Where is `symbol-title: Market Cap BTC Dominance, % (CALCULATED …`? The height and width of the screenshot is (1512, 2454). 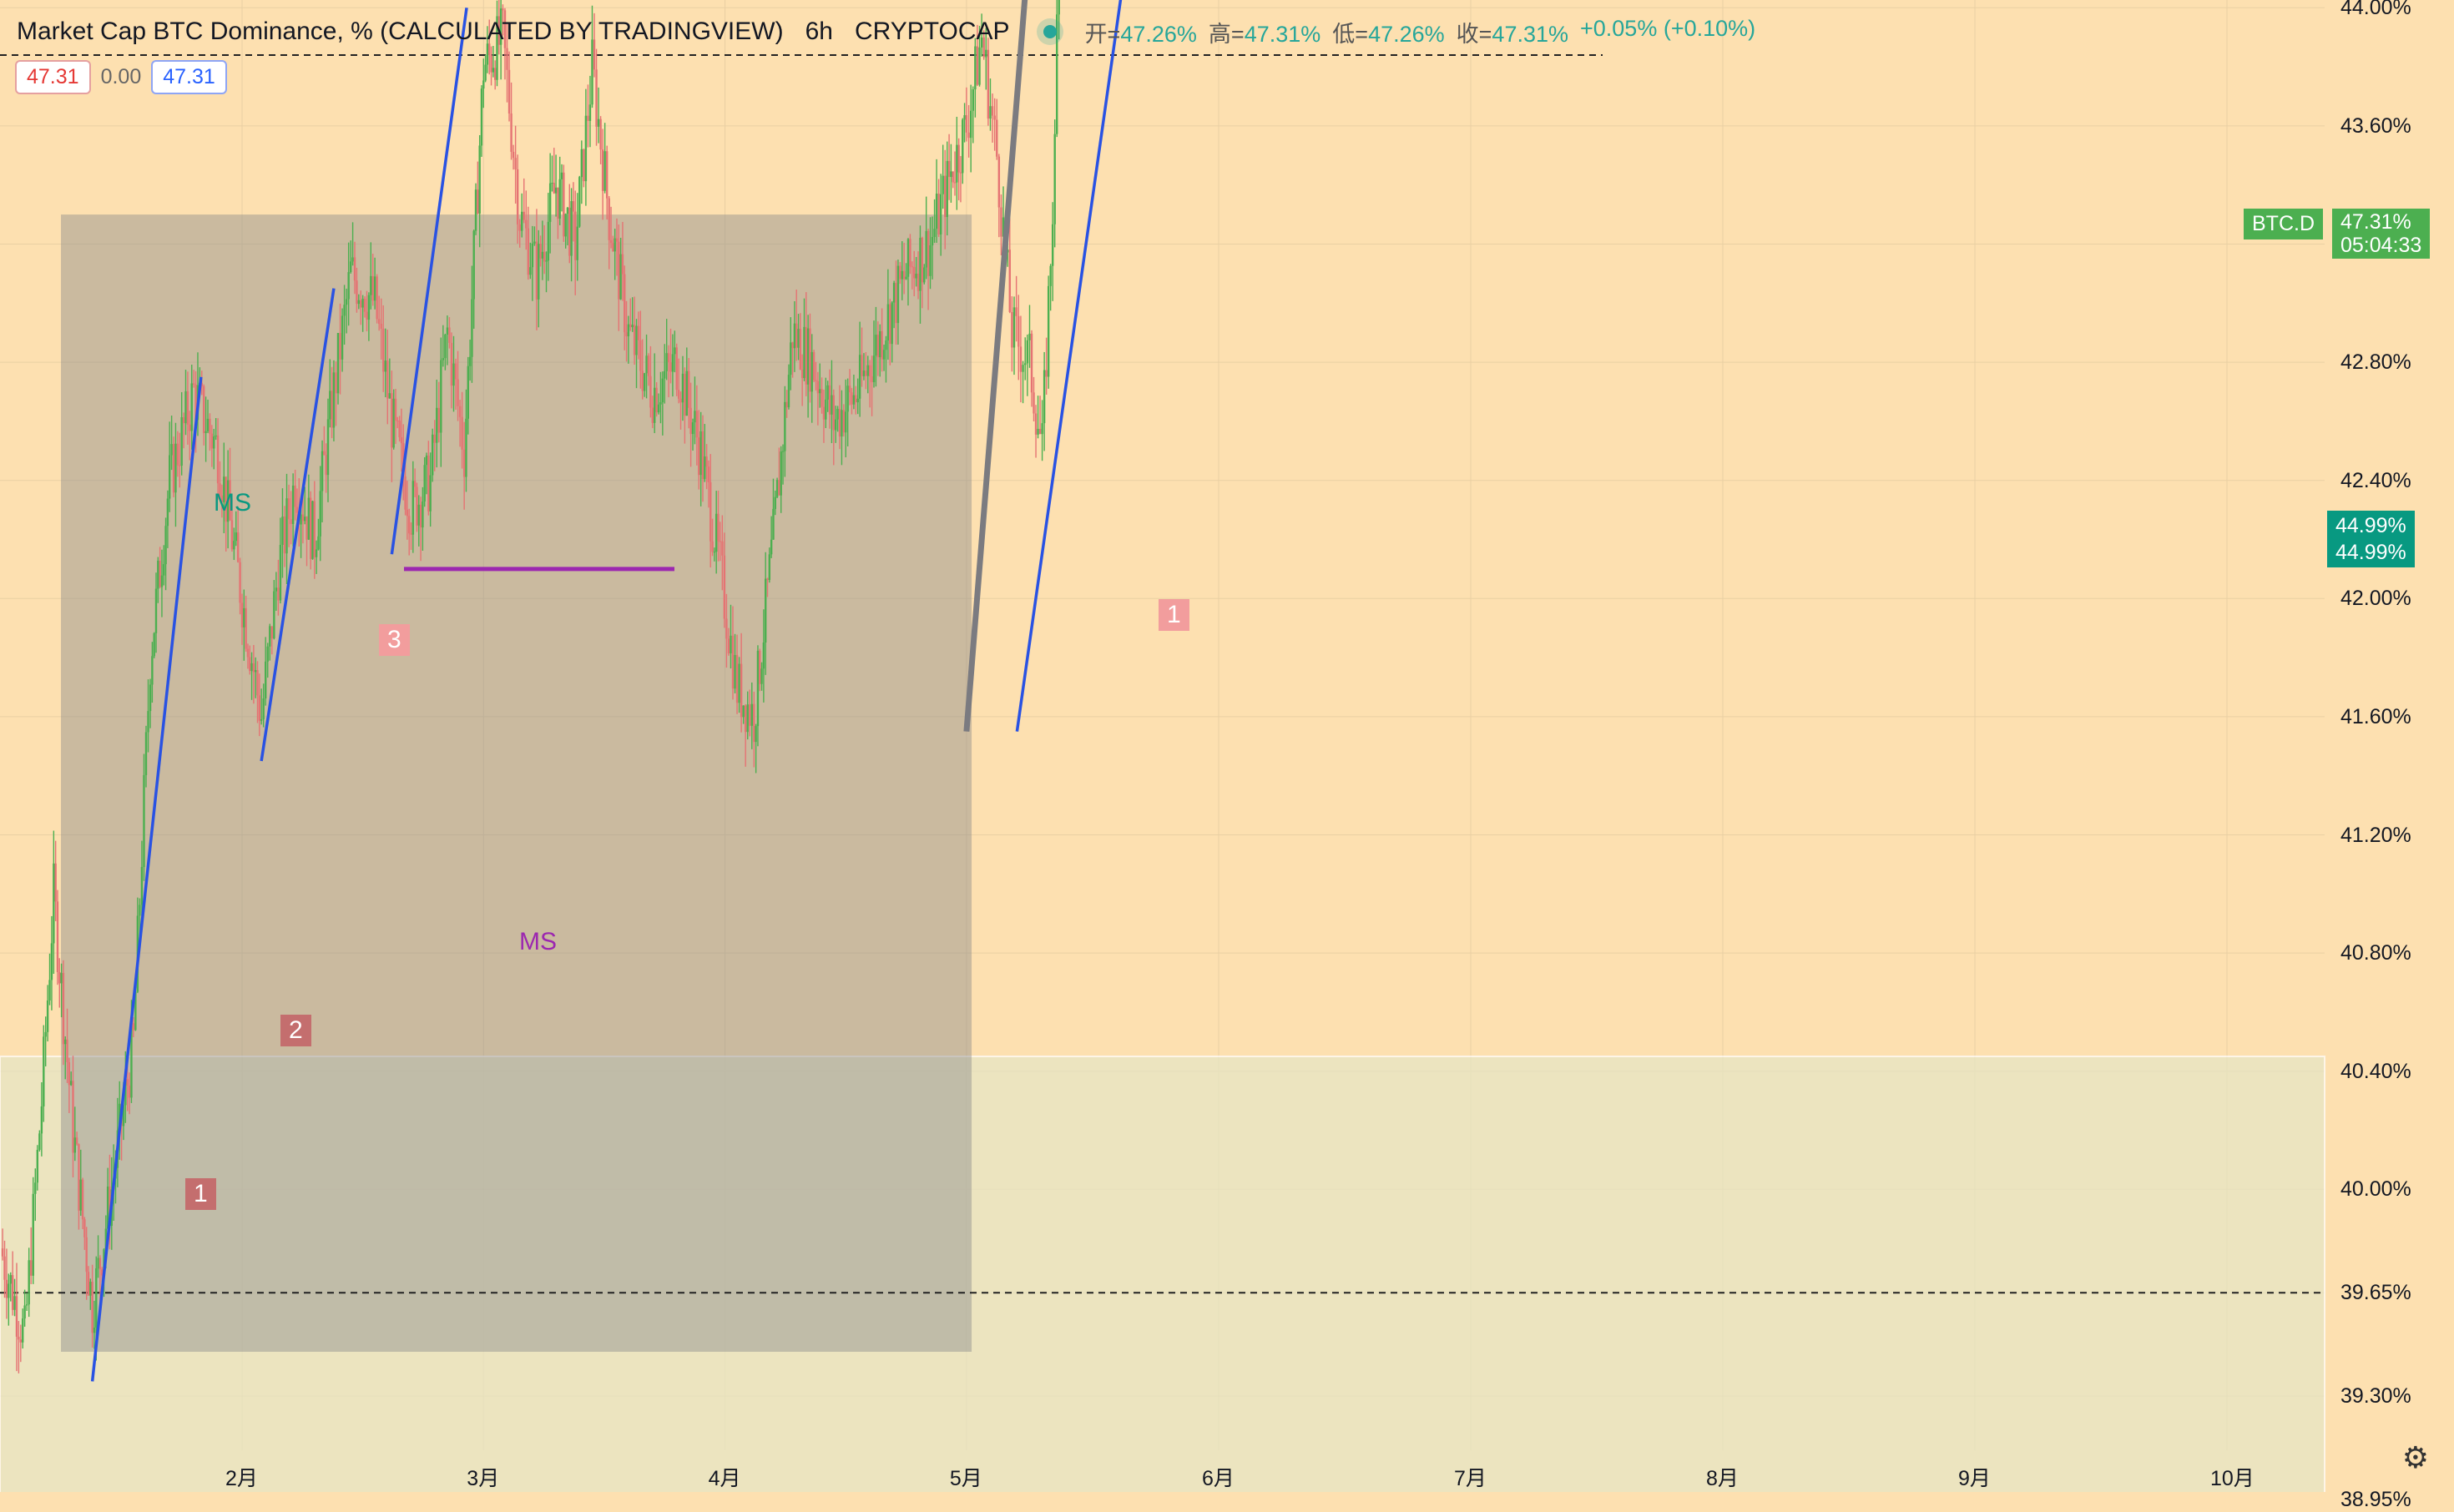 symbol-title: Market Cap BTC Dominance, % (CALCULATED … is located at coordinates (401, 31).